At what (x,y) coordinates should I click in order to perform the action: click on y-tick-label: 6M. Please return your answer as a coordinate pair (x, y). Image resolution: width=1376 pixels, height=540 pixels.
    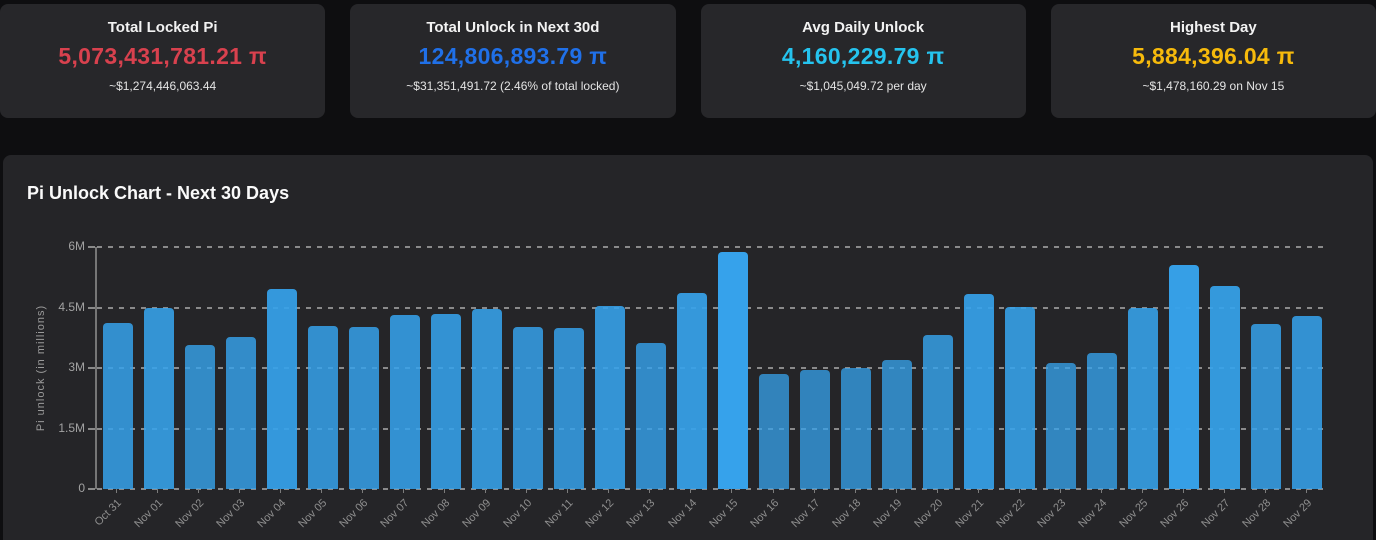
    Looking at the image, I should click on (76, 246).